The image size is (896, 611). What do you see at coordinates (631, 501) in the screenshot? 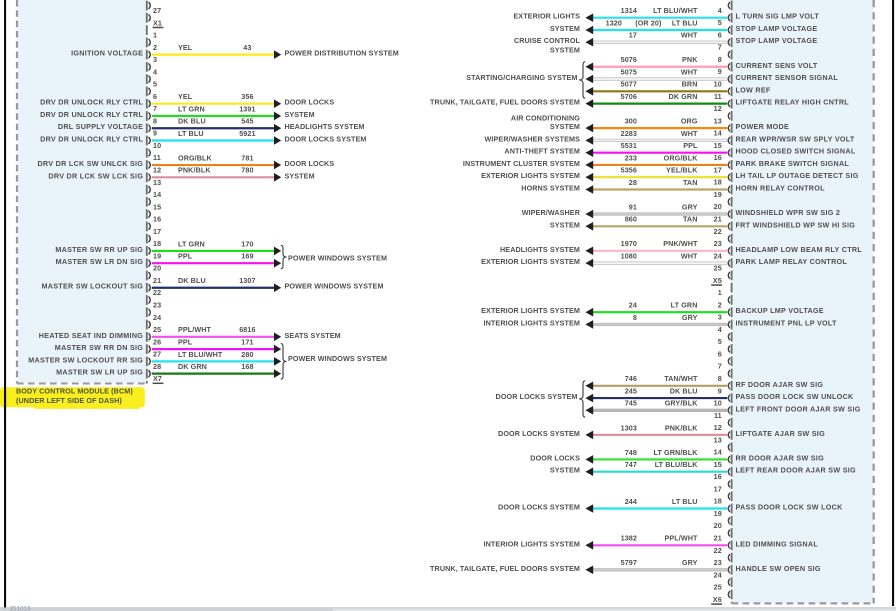
I see `svg-text: 244` at bounding box center [631, 501].